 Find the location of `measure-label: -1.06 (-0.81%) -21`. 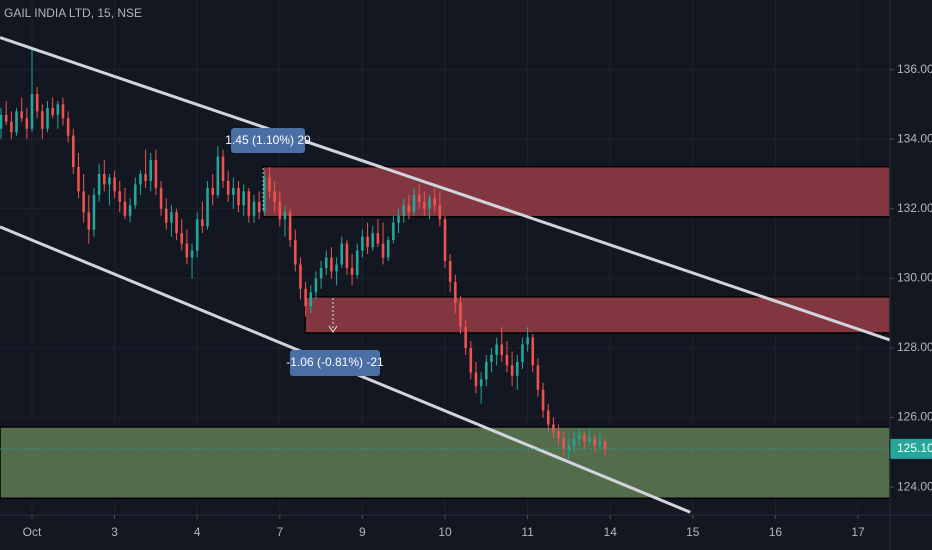

measure-label: -1.06 (-0.81%) -21 is located at coordinates (335, 362).